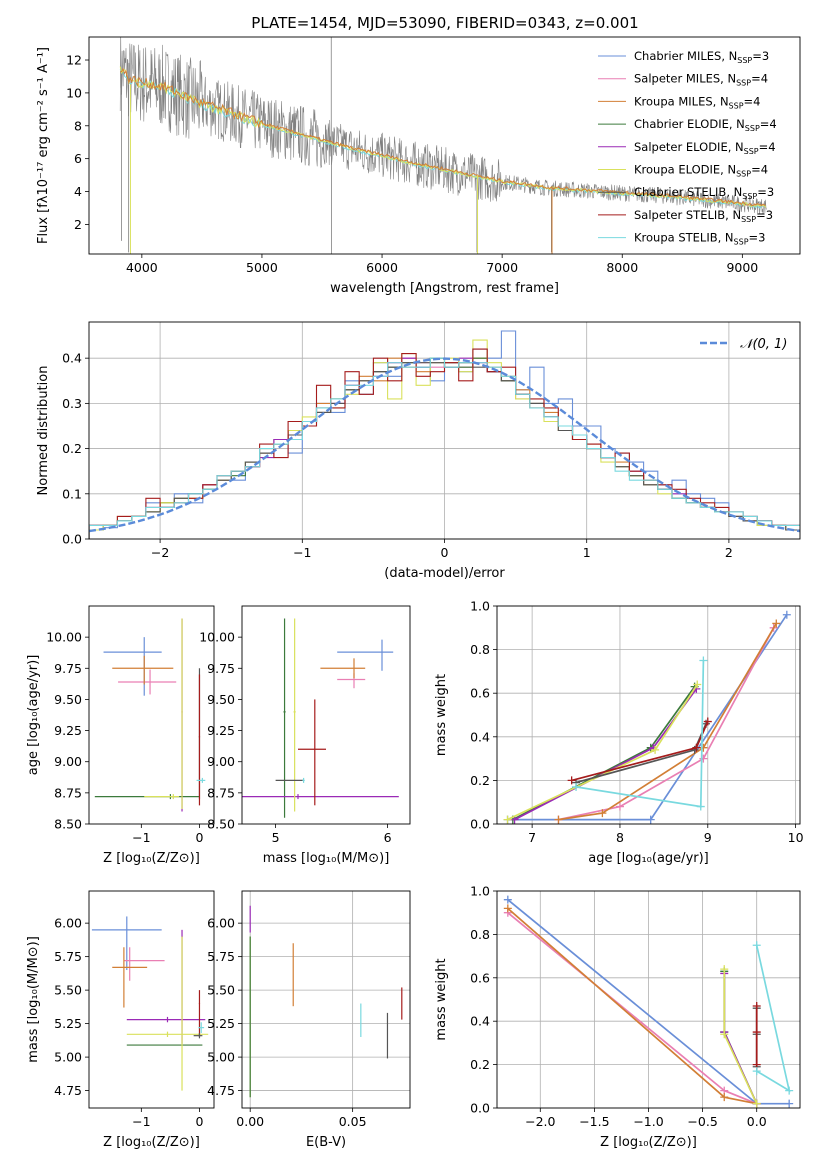 The height and width of the screenshot is (1170, 819). What do you see at coordinates (444, 288) in the screenshot?
I see `x-axis-label: wavelength [Angstrom, rest frame]` at bounding box center [444, 288].